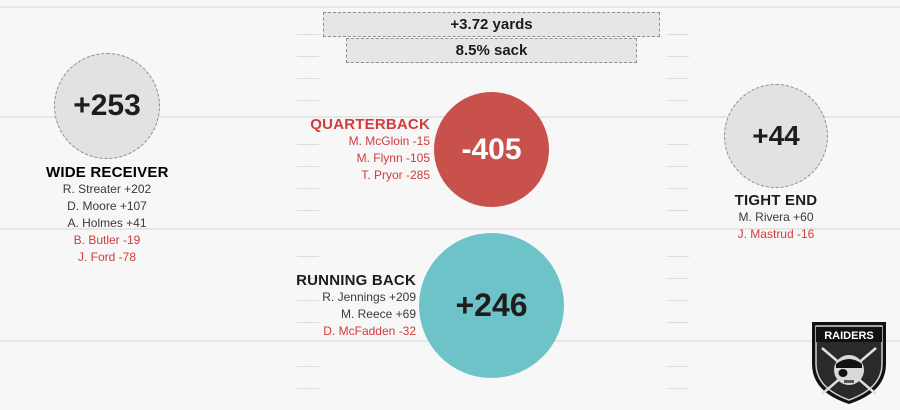 Image resolution: width=900 pixels, height=410 pixels. I want to click on player-line: B. Butler -19, so click(107, 240).